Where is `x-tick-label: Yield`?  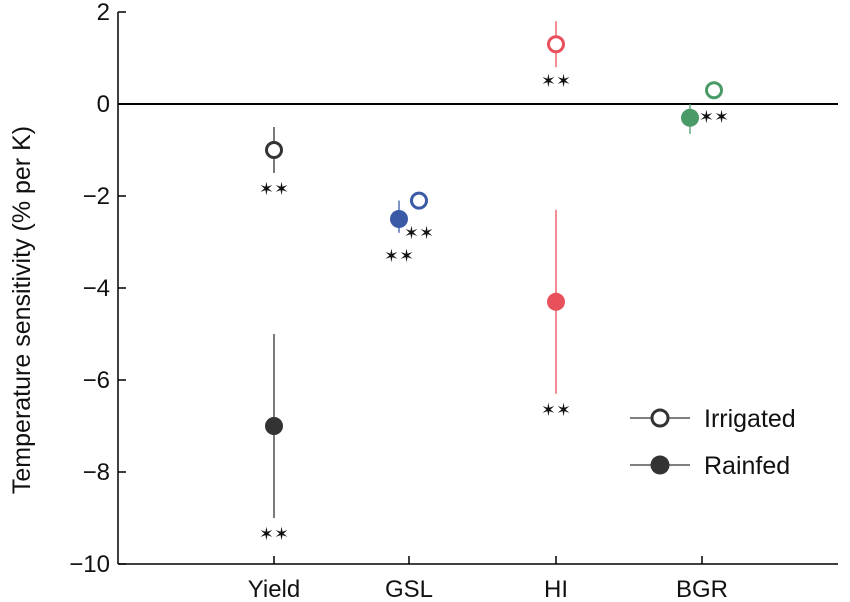
x-tick-label: Yield is located at coordinates (274, 589).